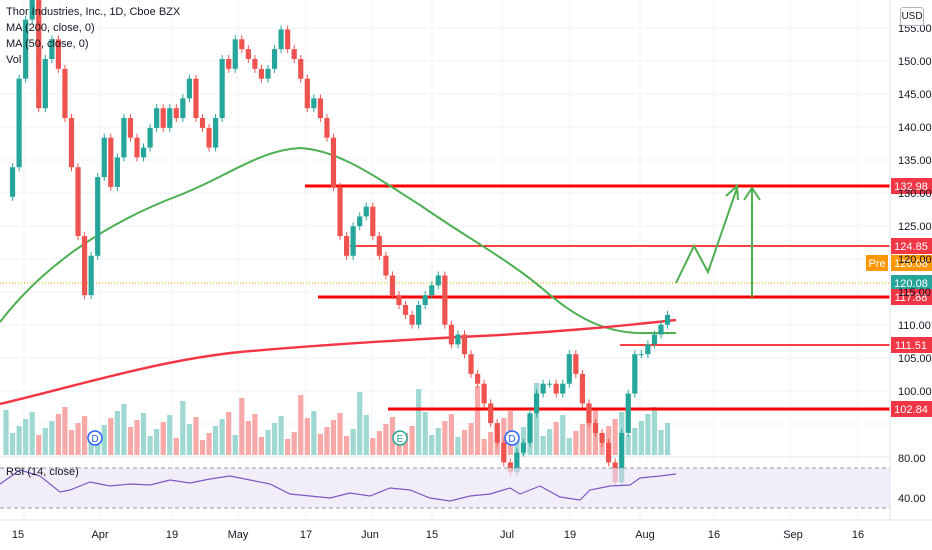 The width and height of the screenshot is (932, 550). I want to click on x-tick-label: May, so click(238, 535).